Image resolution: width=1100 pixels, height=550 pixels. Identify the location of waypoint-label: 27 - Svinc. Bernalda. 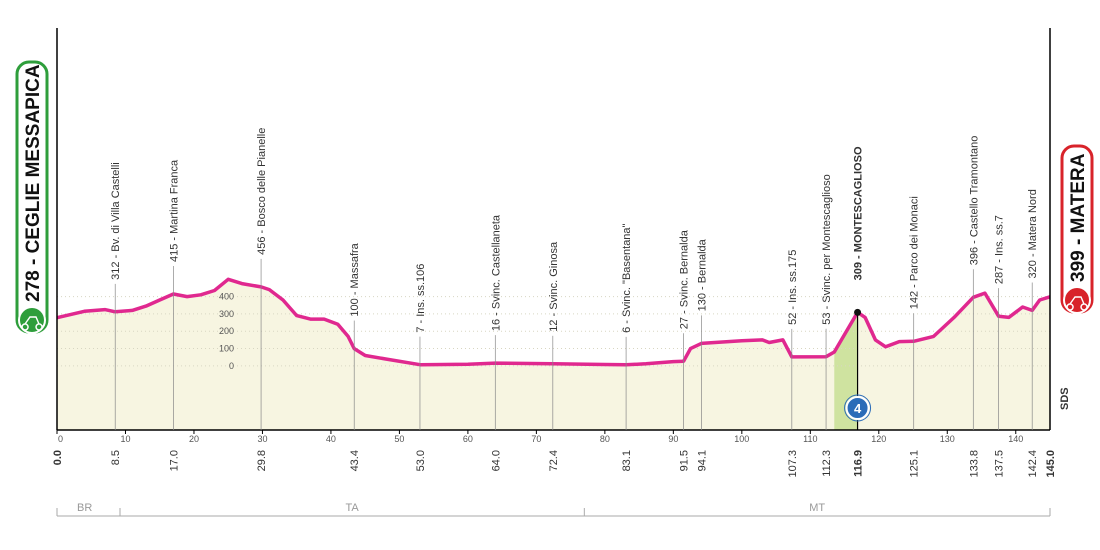
(685, 279).